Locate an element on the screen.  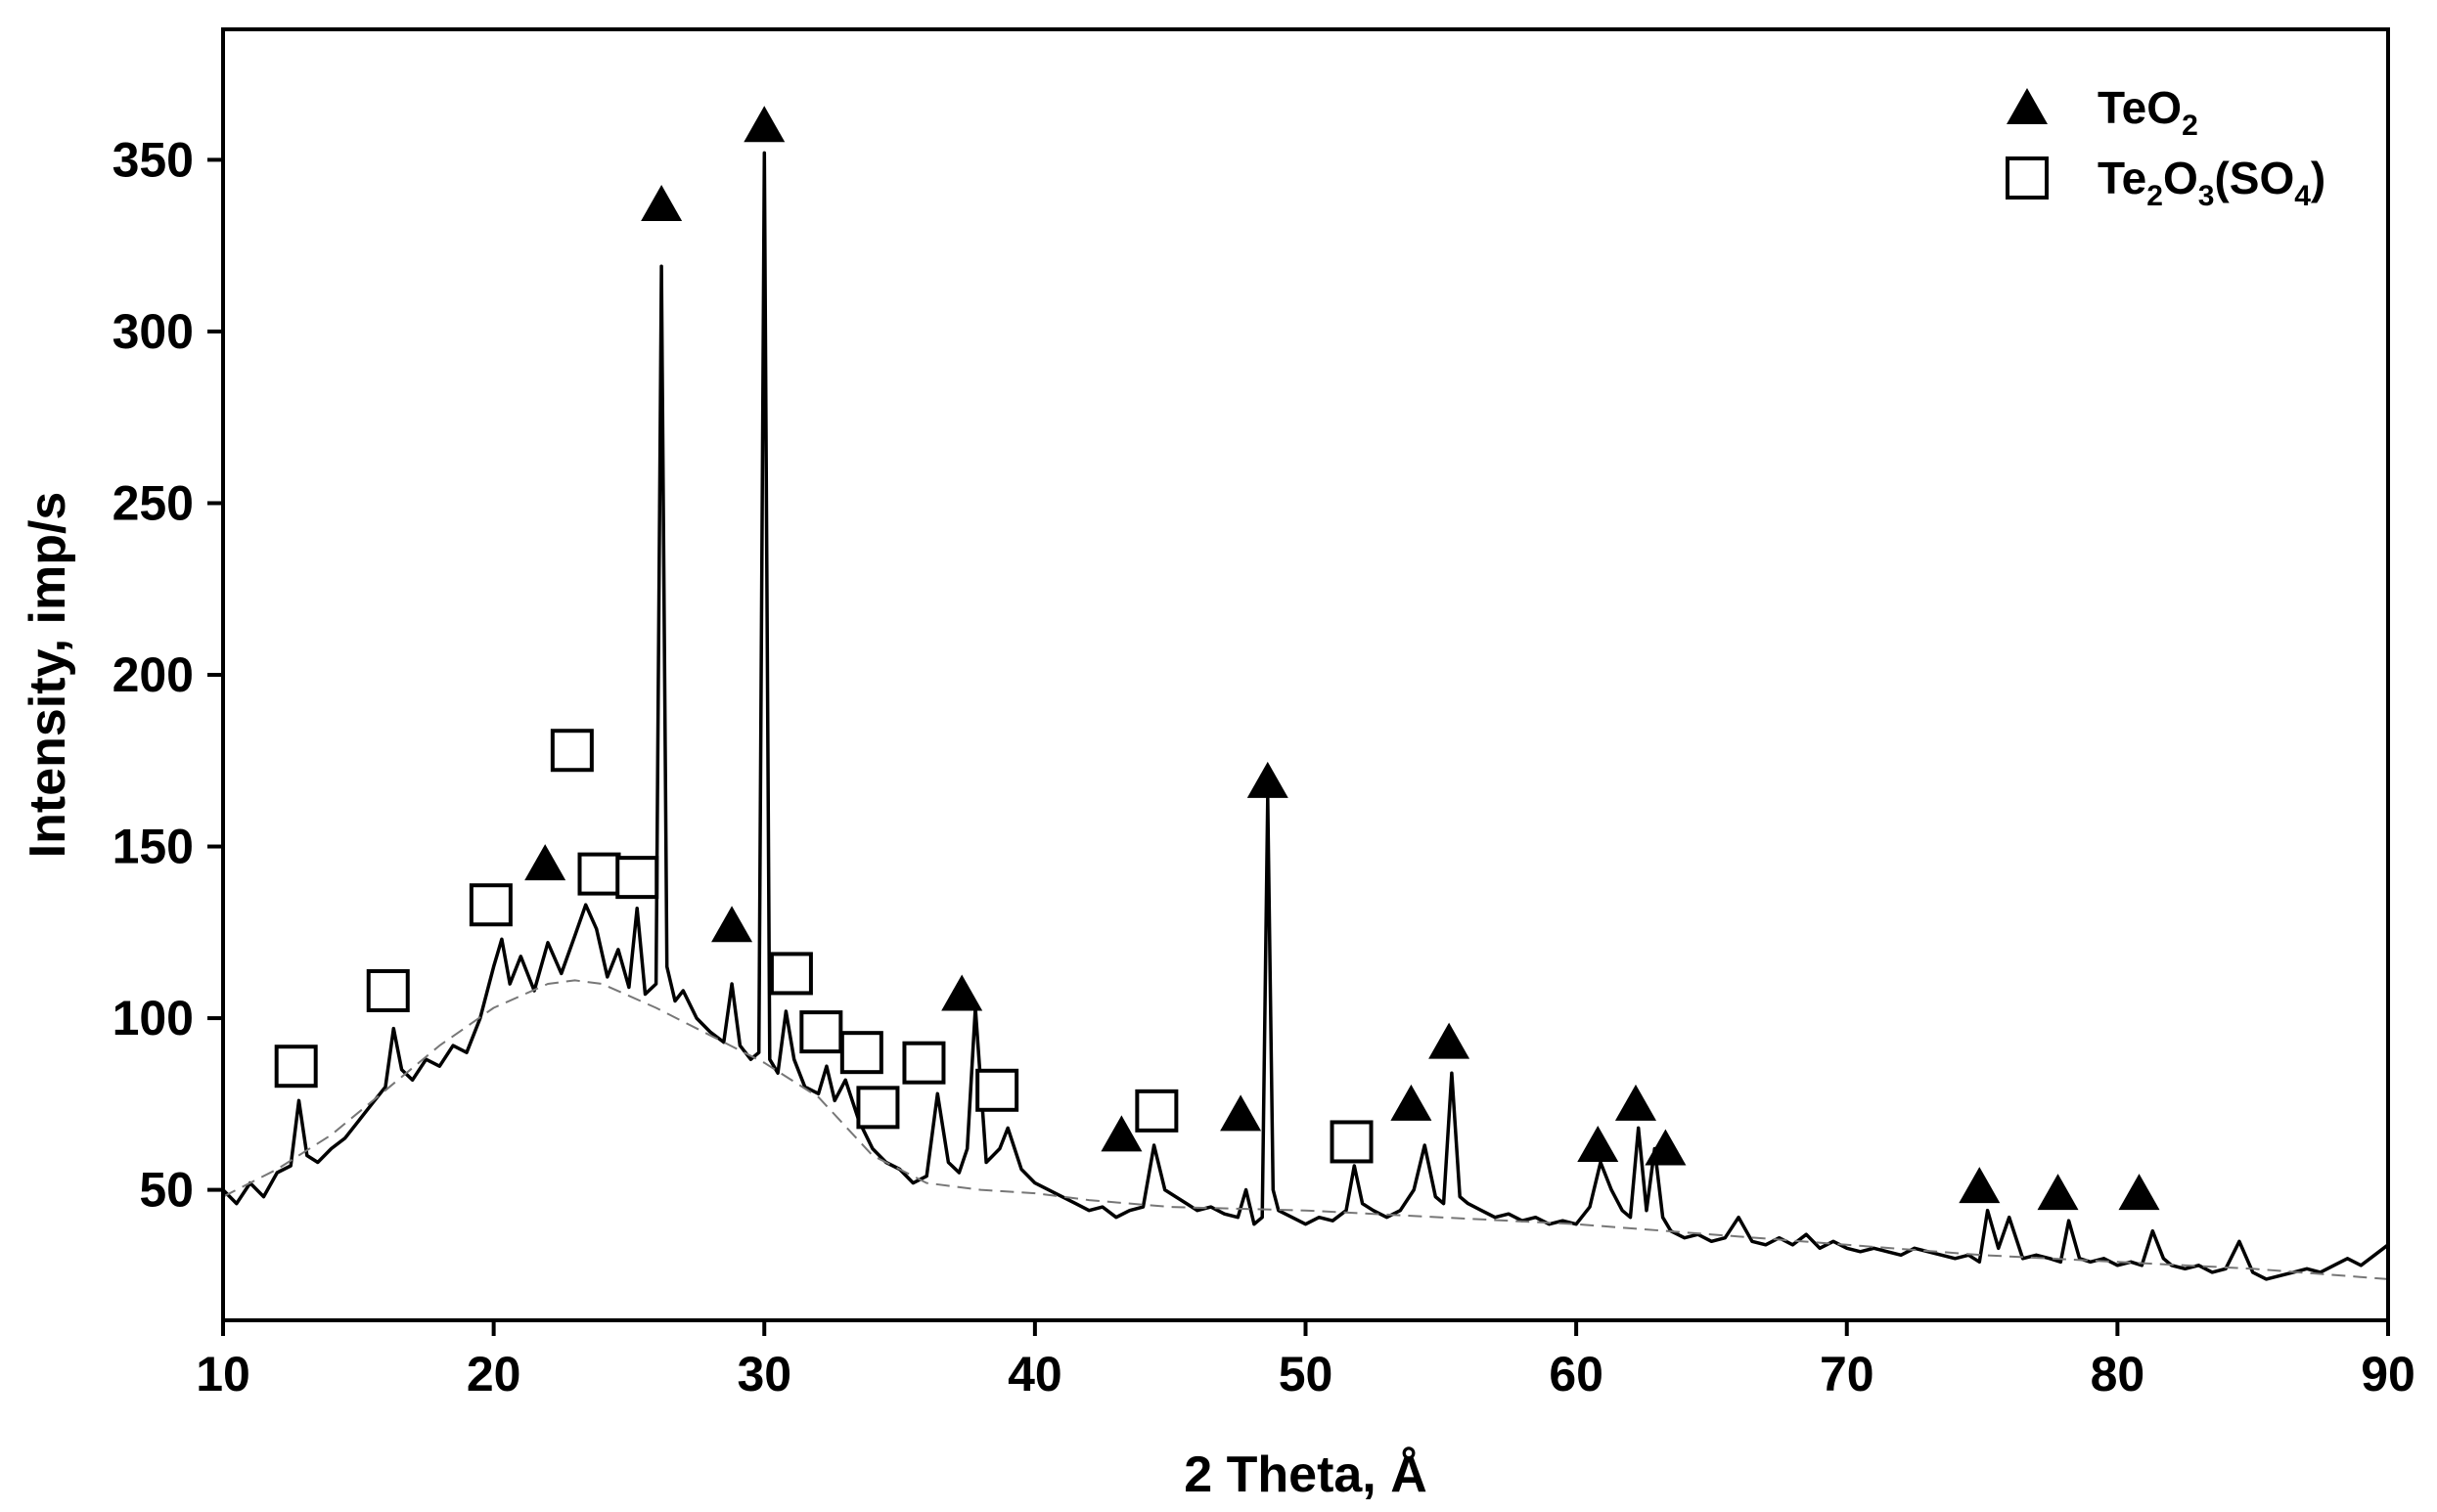
legend-label: TeO2 is located at coordinates (2148, 112).